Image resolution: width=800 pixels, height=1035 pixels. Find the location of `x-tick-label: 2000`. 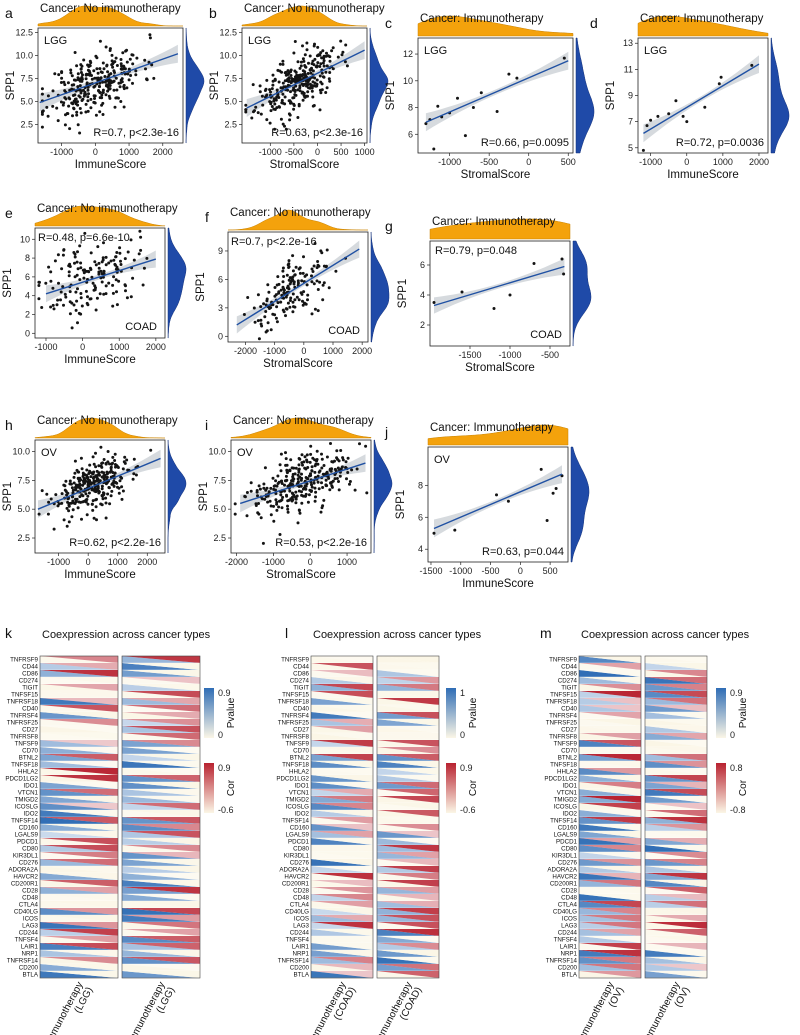

x-tick-label: 2000 is located at coordinates (759, 162).